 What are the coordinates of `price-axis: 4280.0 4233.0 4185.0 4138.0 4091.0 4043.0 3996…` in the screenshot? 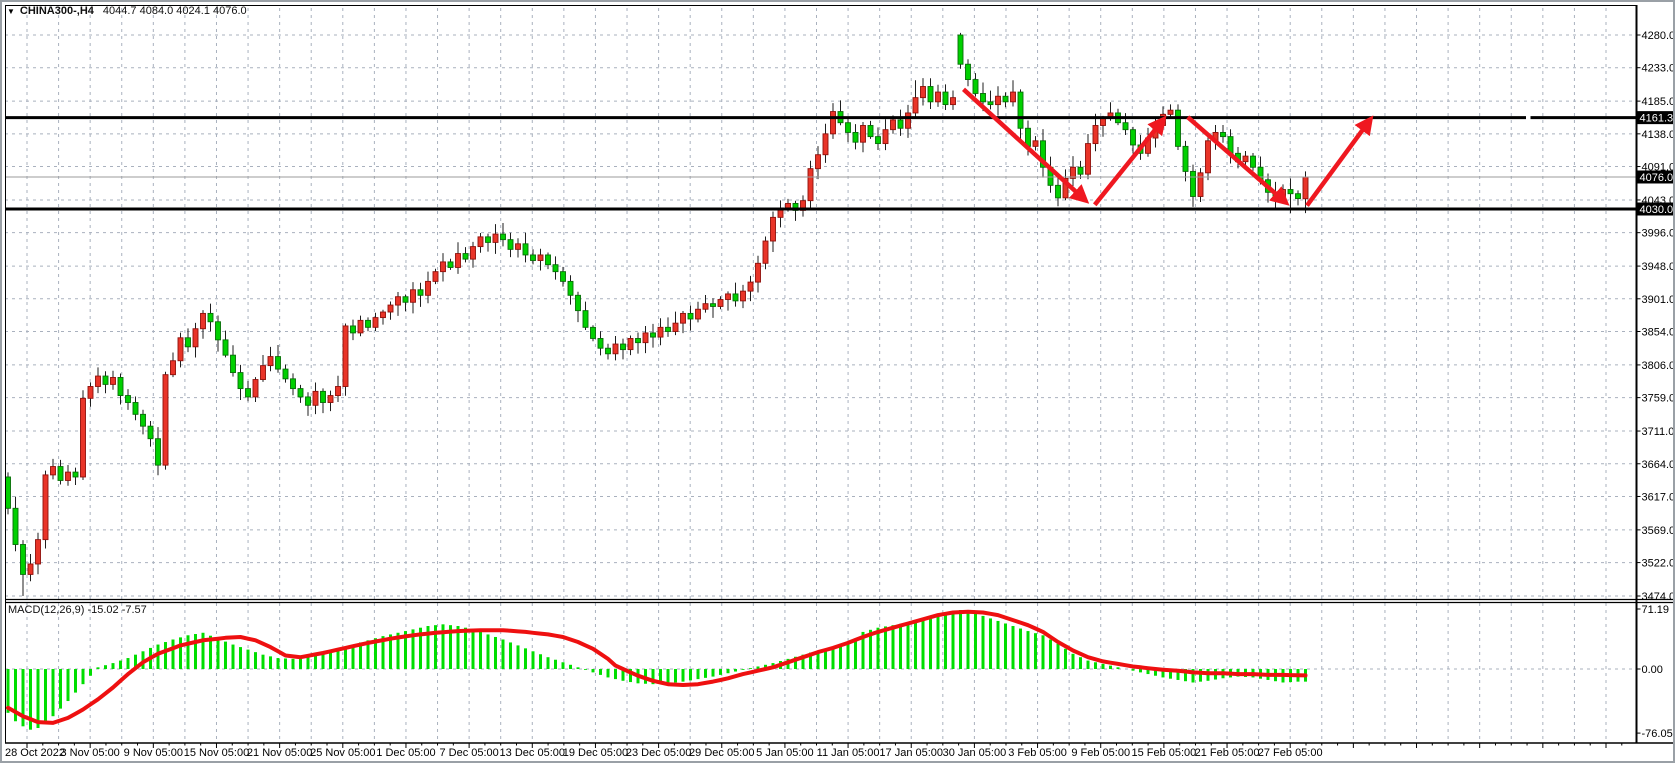 It's located at (1655, 374).